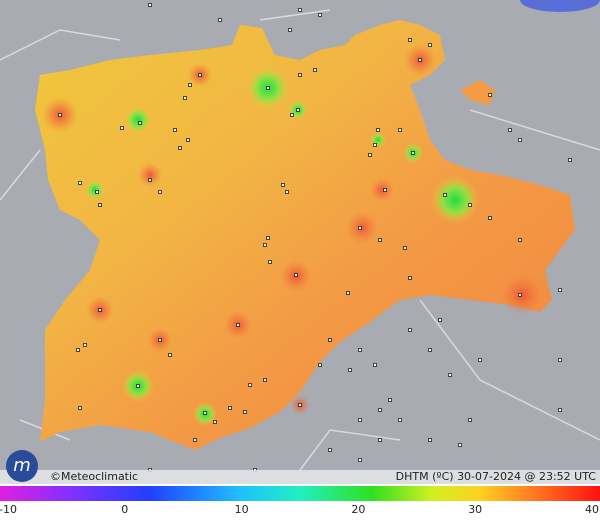  I want to click on footer-bar, so click(300, 477).